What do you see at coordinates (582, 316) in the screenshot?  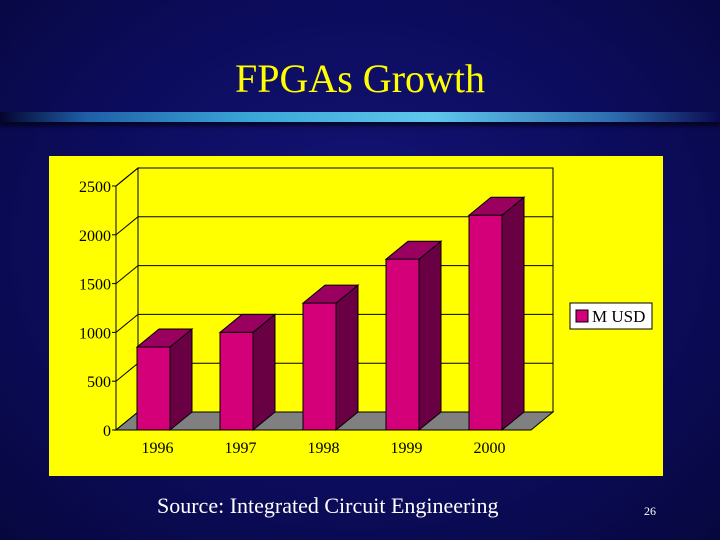 I see `legend-swatch` at bounding box center [582, 316].